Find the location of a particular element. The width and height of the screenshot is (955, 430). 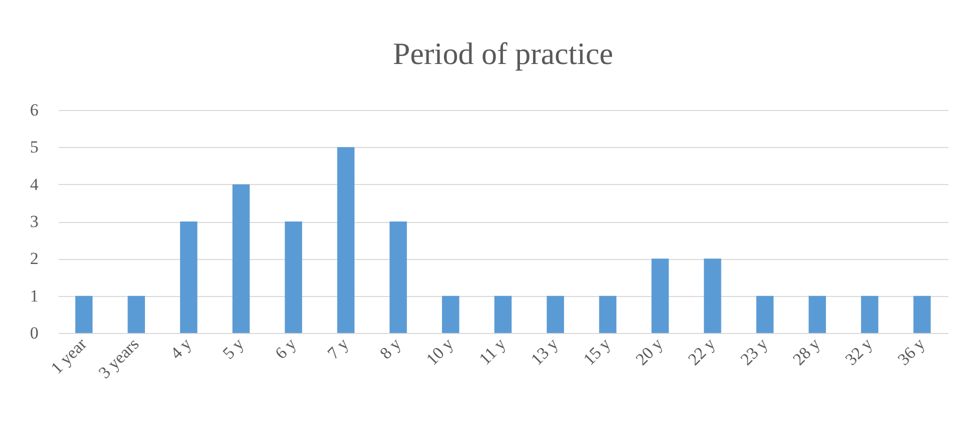

x-tick-label: 28 y is located at coordinates (806, 351).